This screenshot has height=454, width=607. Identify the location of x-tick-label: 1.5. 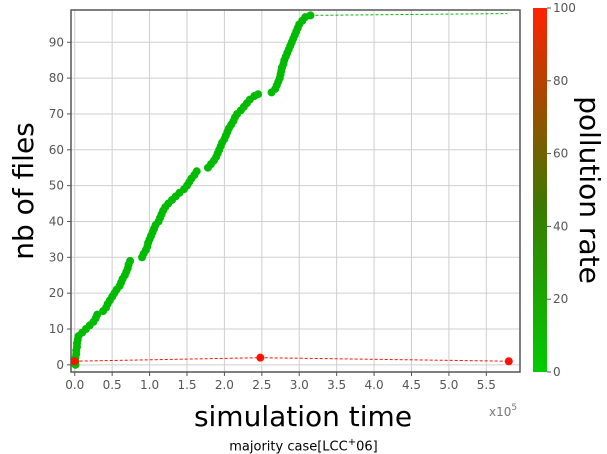
(186, 385).